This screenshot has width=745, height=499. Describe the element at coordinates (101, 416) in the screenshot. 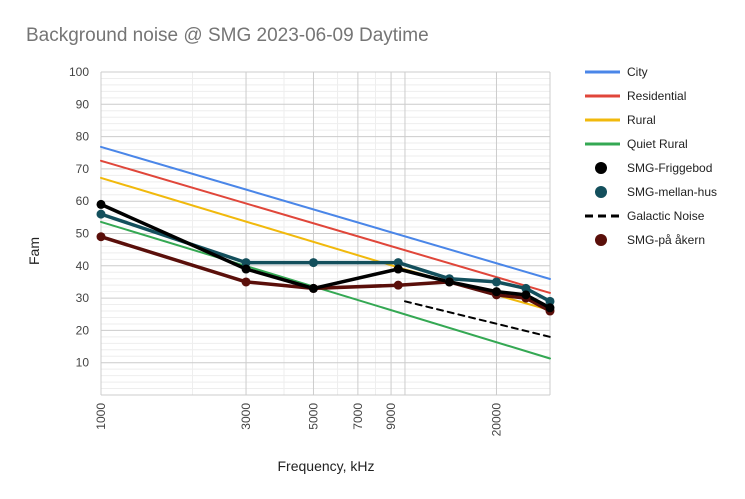

I see `x-tick-label: 1000` at that location.